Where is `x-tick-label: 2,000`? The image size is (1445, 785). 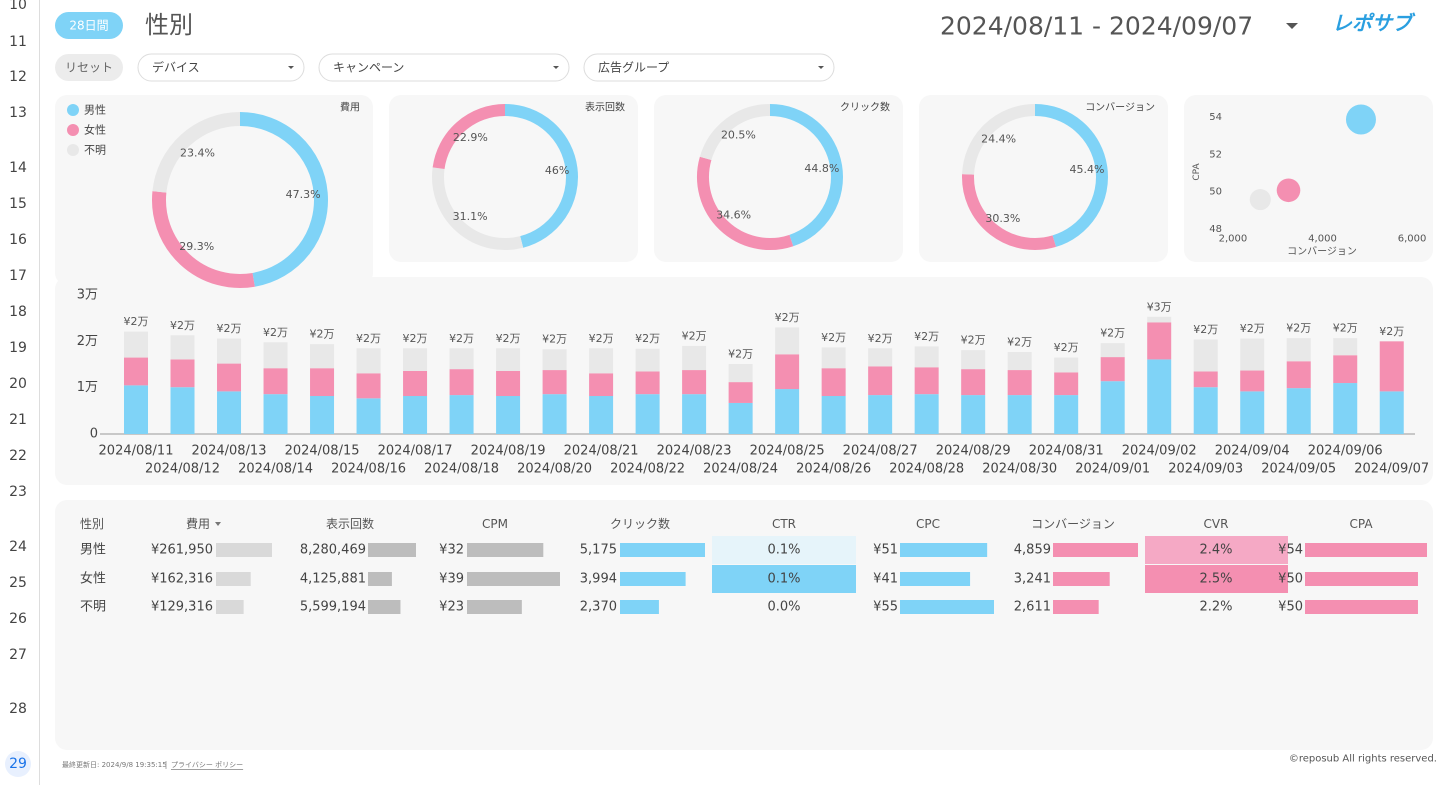
x-tick-label: 2,000 is located at coordinates (1233, 239).